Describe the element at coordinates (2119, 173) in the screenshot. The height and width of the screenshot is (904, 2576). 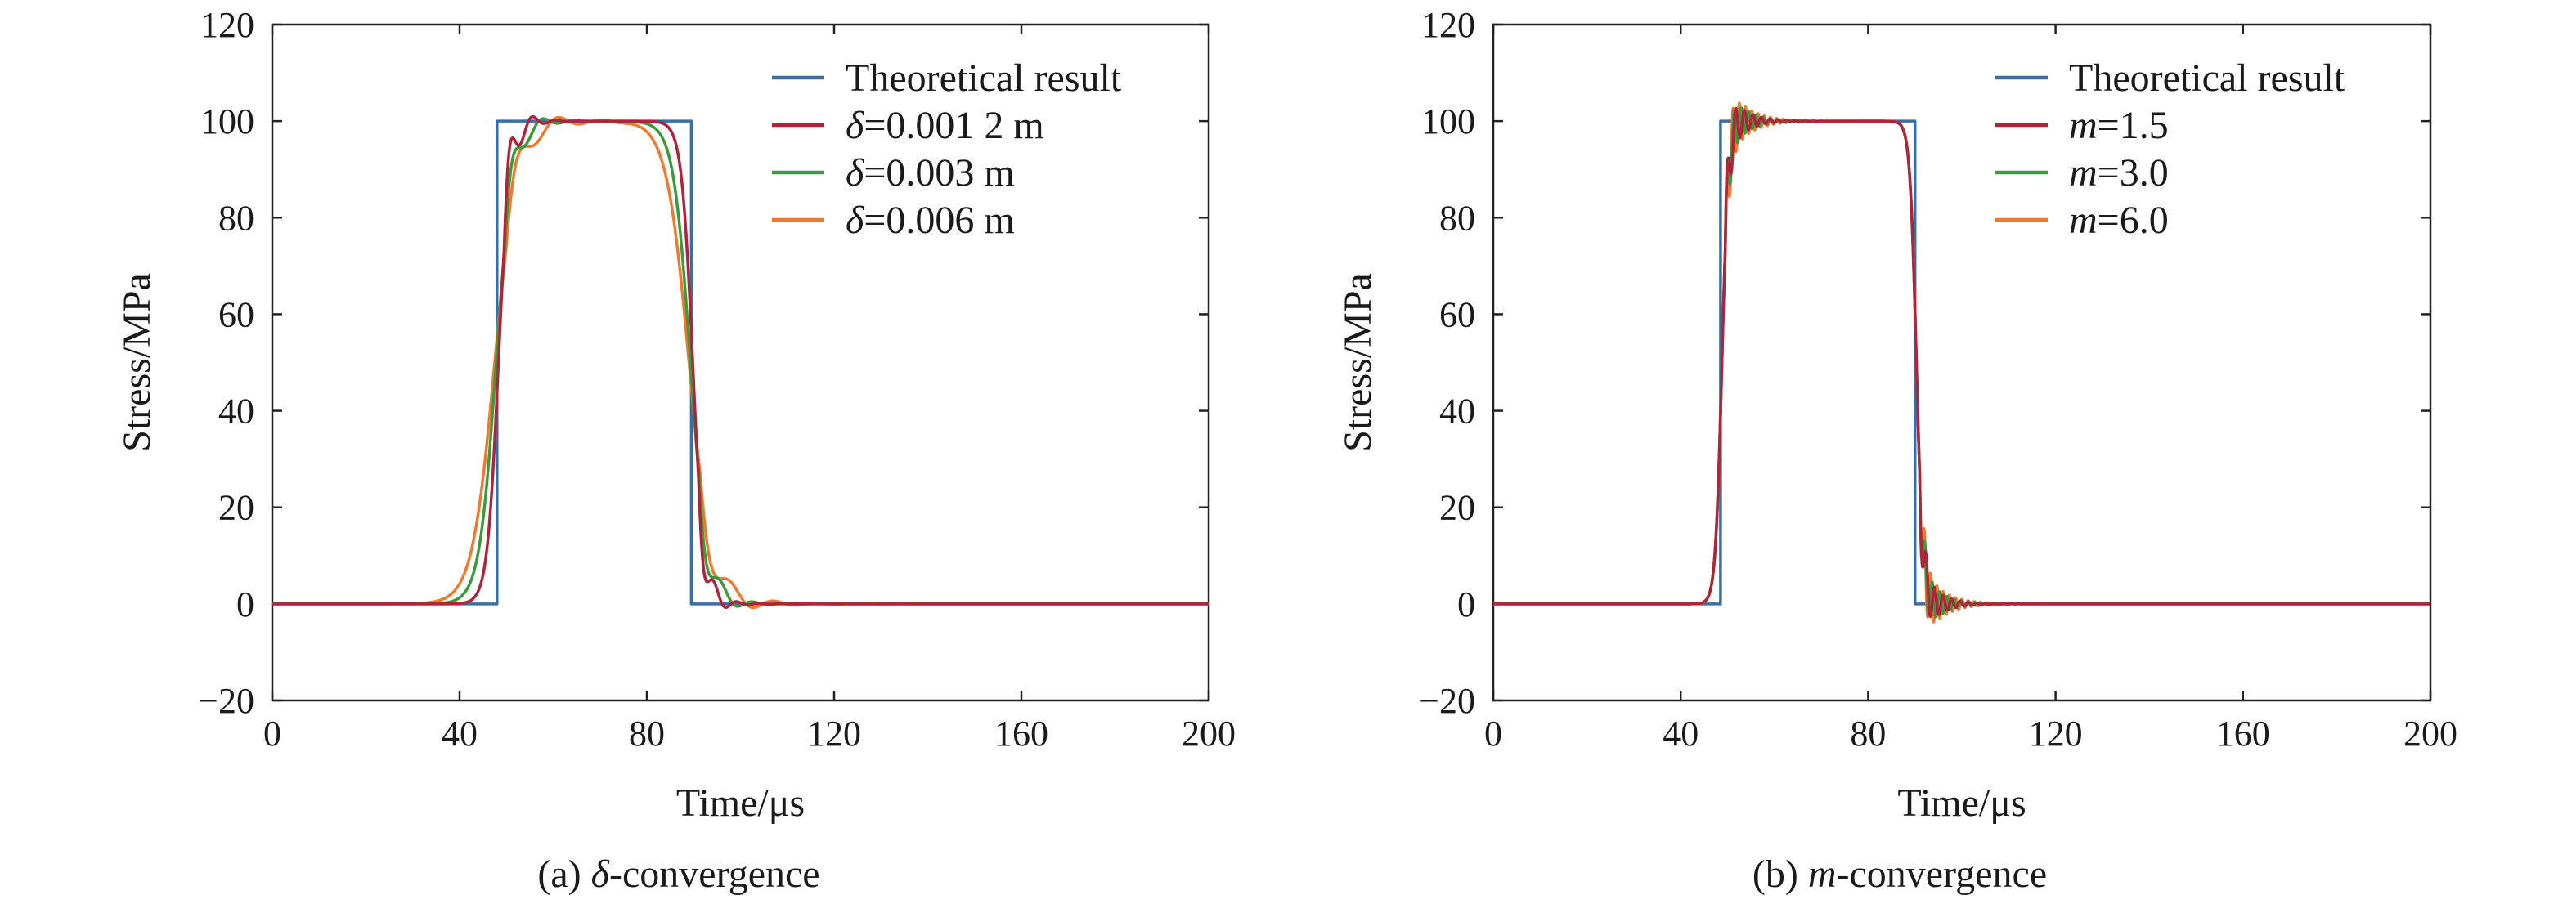
I see `legend-entry: m=3.0` at that location.